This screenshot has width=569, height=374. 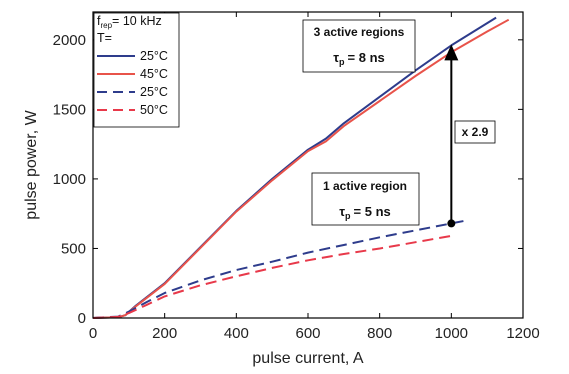 What do you see at coordinates (69, 40) in the screenshot?
I see `y-tick-label: 2000` at bounding box center [69, 40].